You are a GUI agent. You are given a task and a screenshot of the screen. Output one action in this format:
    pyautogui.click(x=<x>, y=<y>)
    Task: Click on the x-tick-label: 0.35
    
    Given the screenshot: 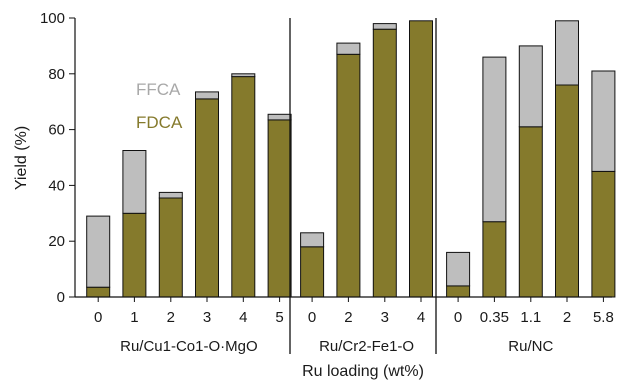 What is the action you would take?
    pyautogui.click(x=494, y=317)
    